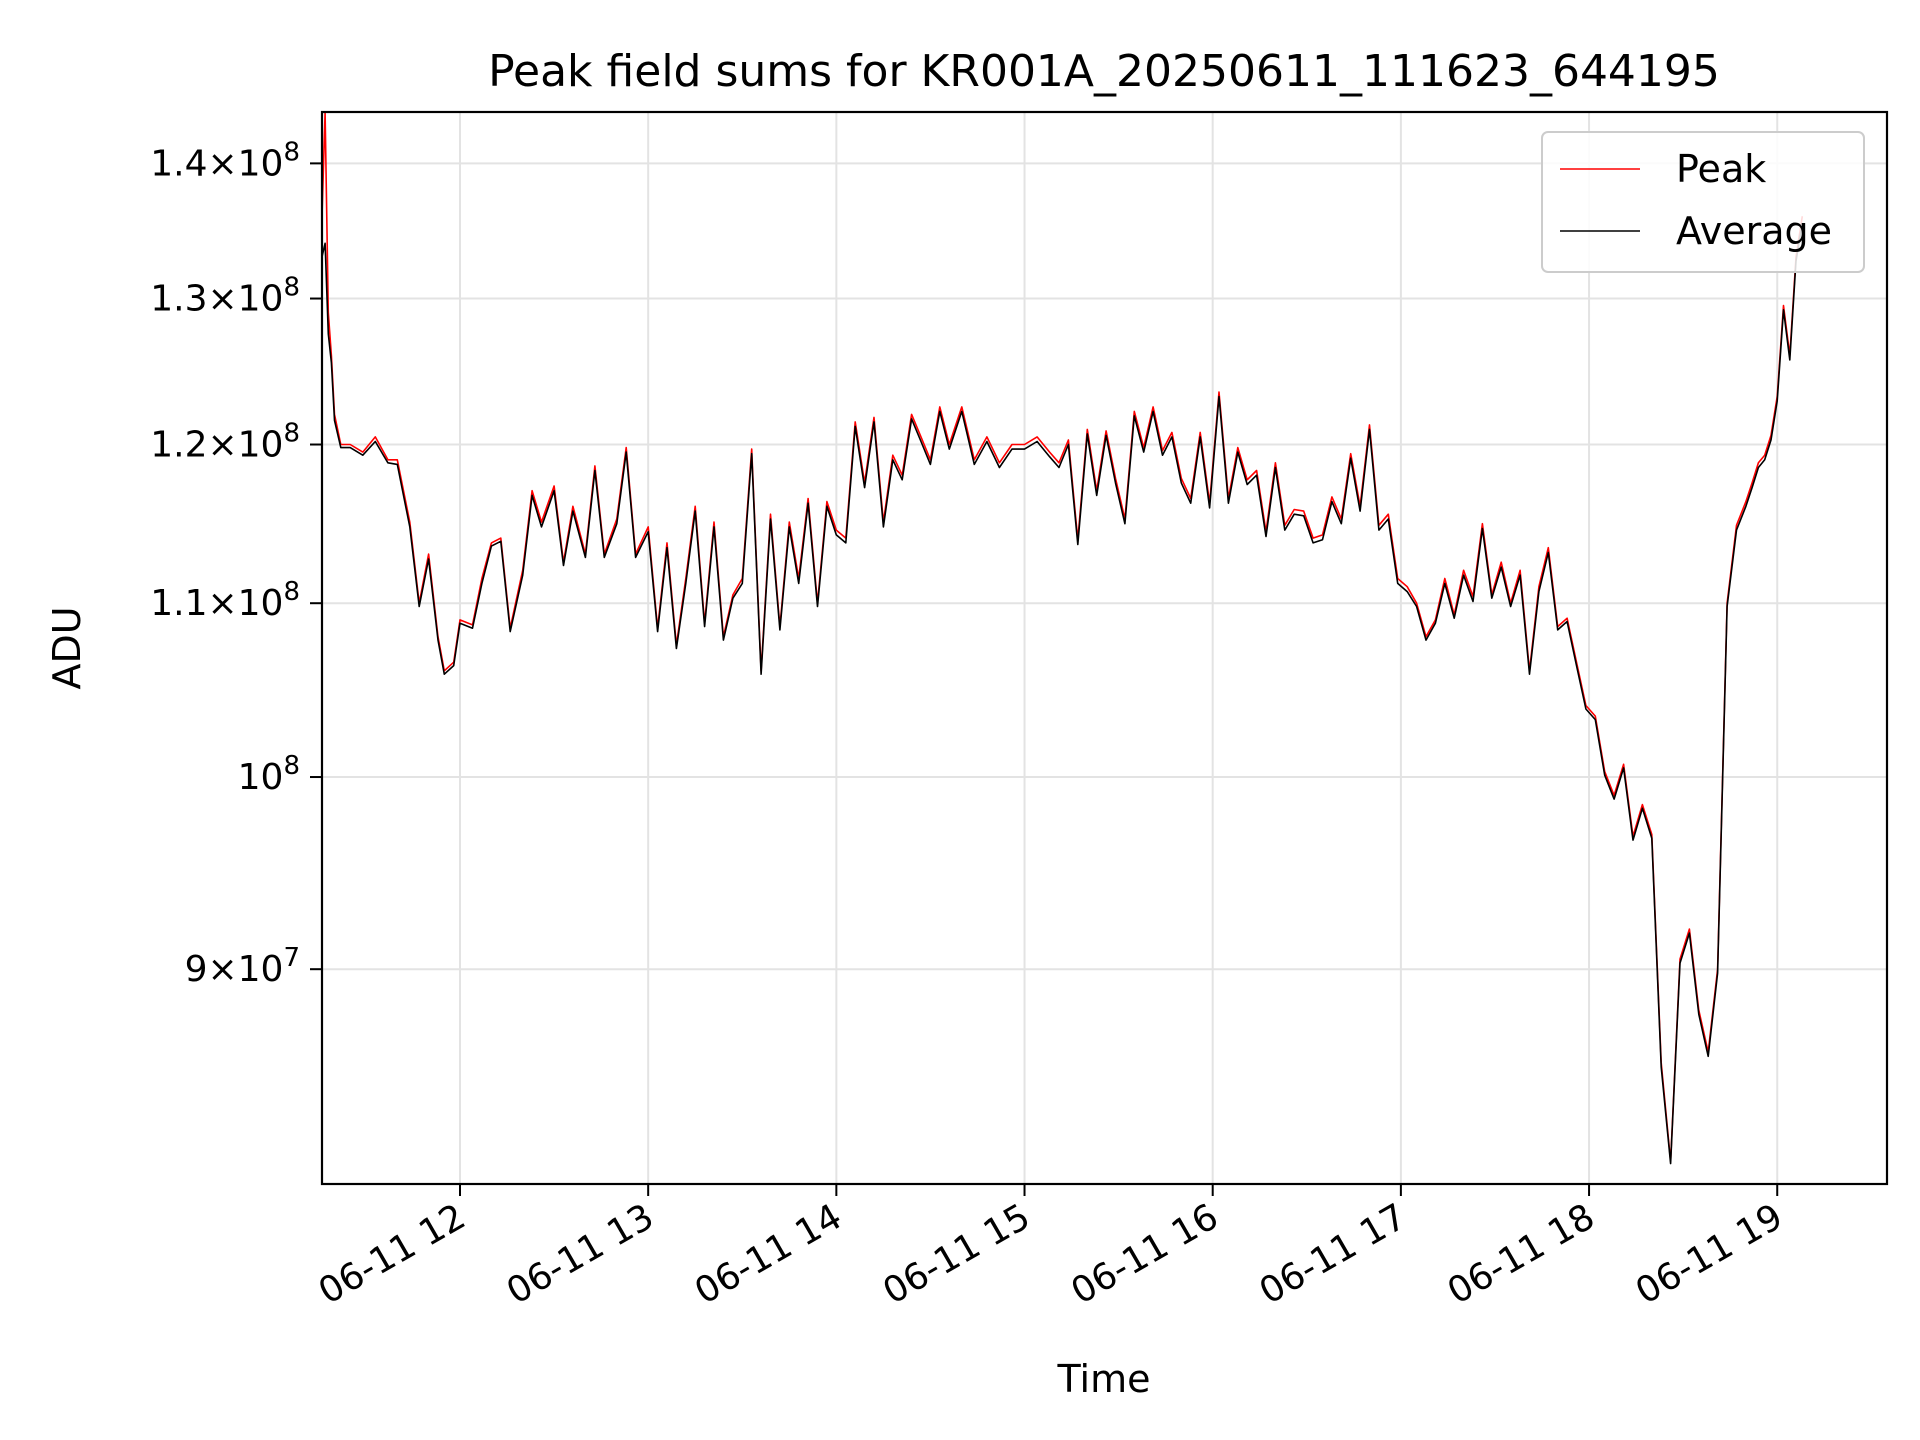 The width and height of the screenshot is (1920, 1440). What do you see at coordinates (225, 600) in the screenshot?
I see `y-tick-label: 1.1×108` at bounding box center [225, 600].